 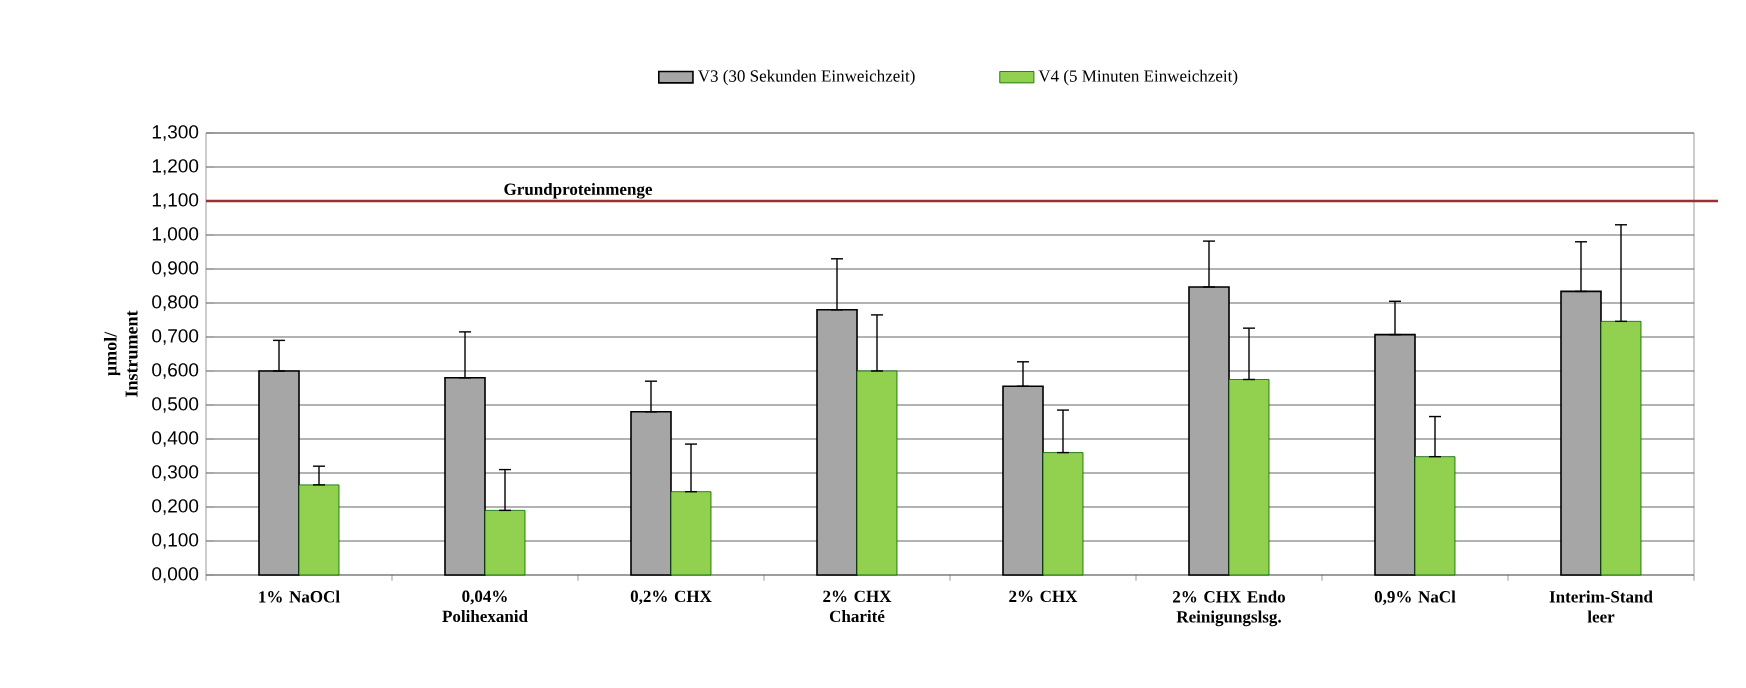 I want to click on y-tick-label: 0,200, so click(x=175, y=507).